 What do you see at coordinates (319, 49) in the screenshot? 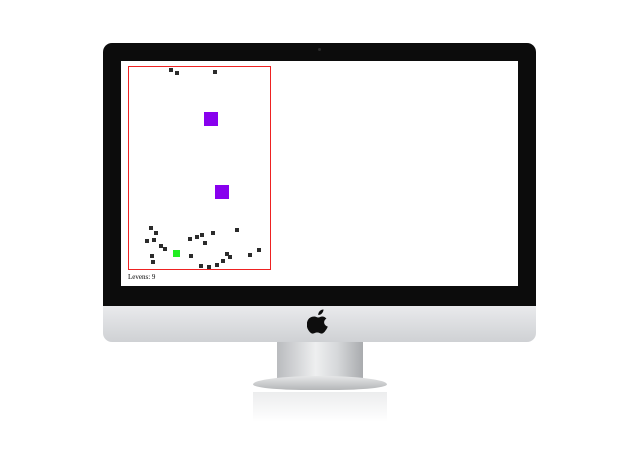
I see `camera-icon` at bounding box center [319, 49].